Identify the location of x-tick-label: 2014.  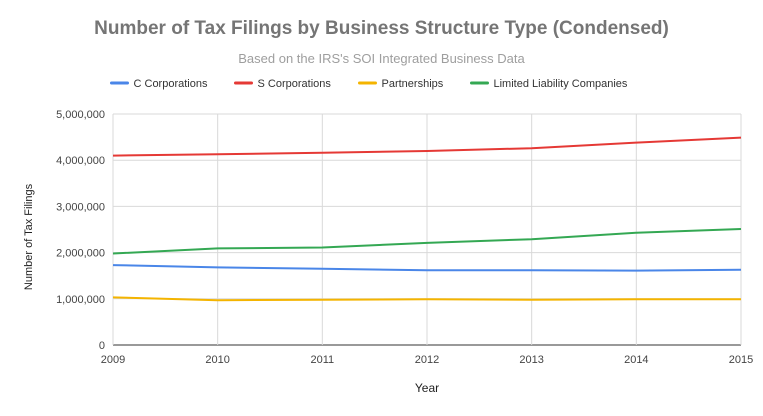
(636, 360).